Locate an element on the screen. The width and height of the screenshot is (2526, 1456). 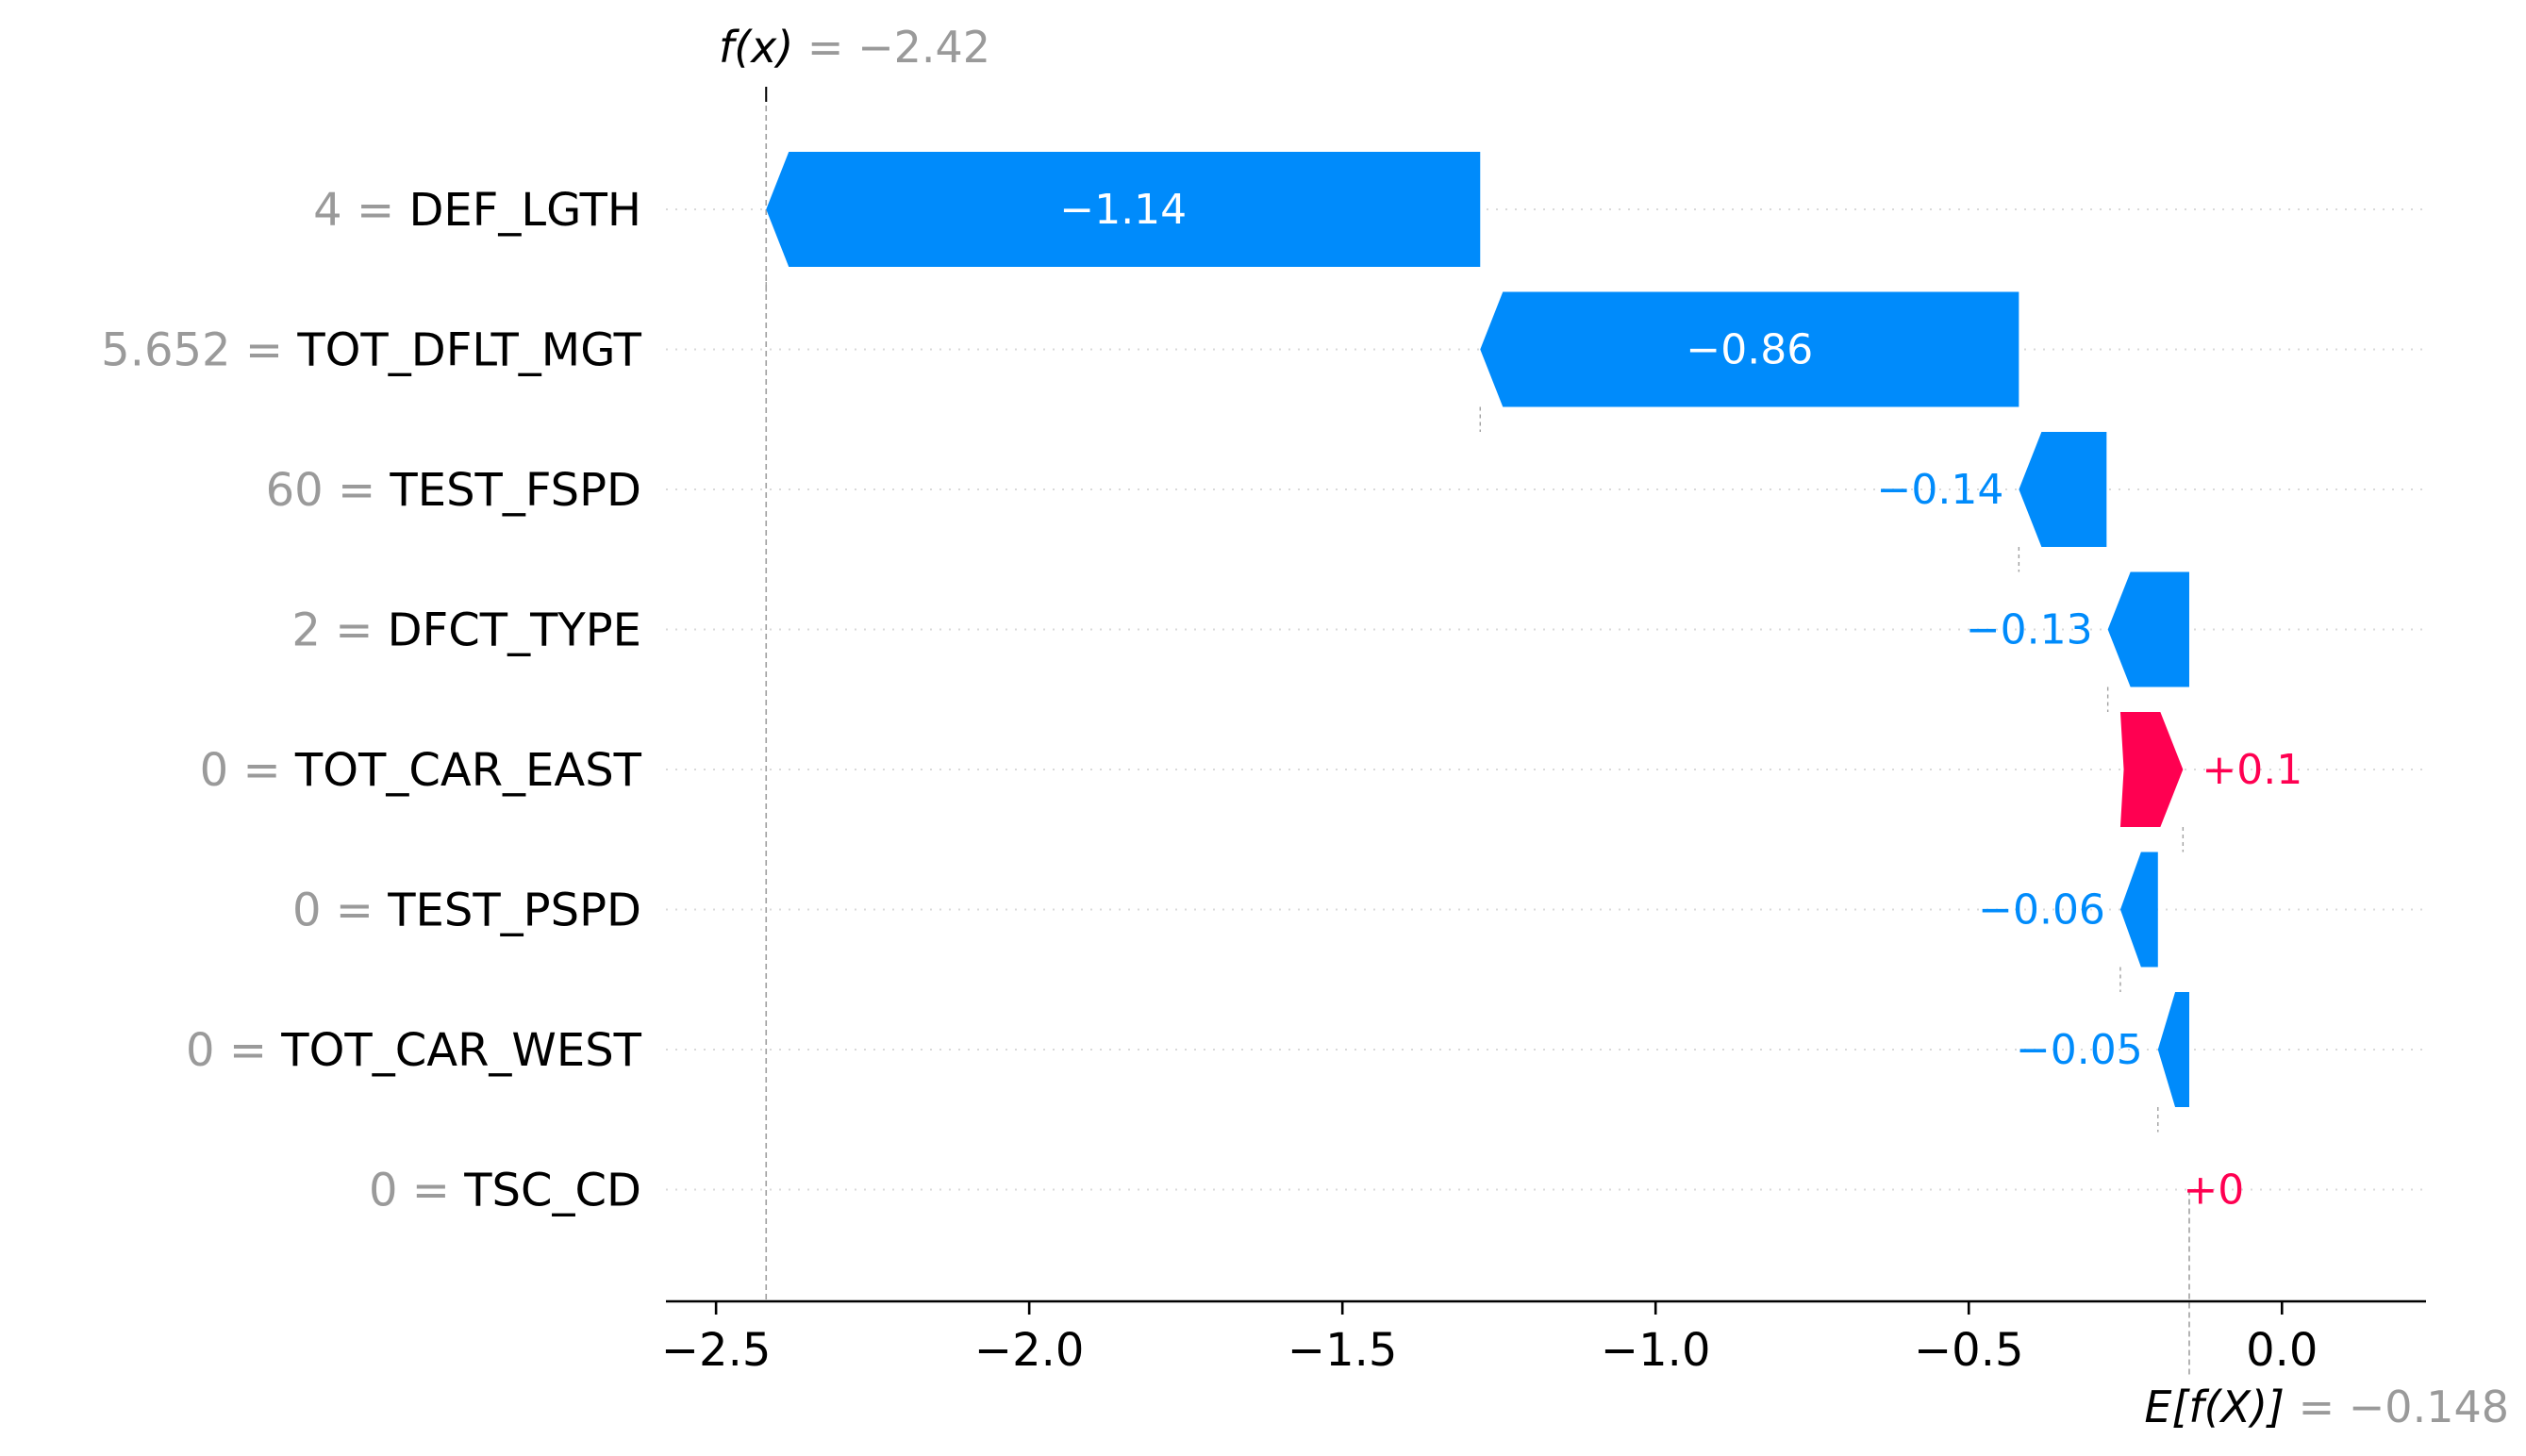
feature-name: TEST_FSPD is located at coordinates (515, 491).